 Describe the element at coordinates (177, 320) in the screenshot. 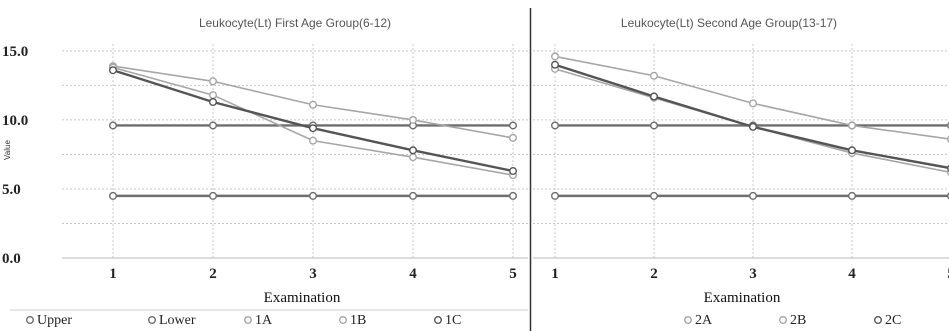

I see `legend-label-lower: Lower` at that location.